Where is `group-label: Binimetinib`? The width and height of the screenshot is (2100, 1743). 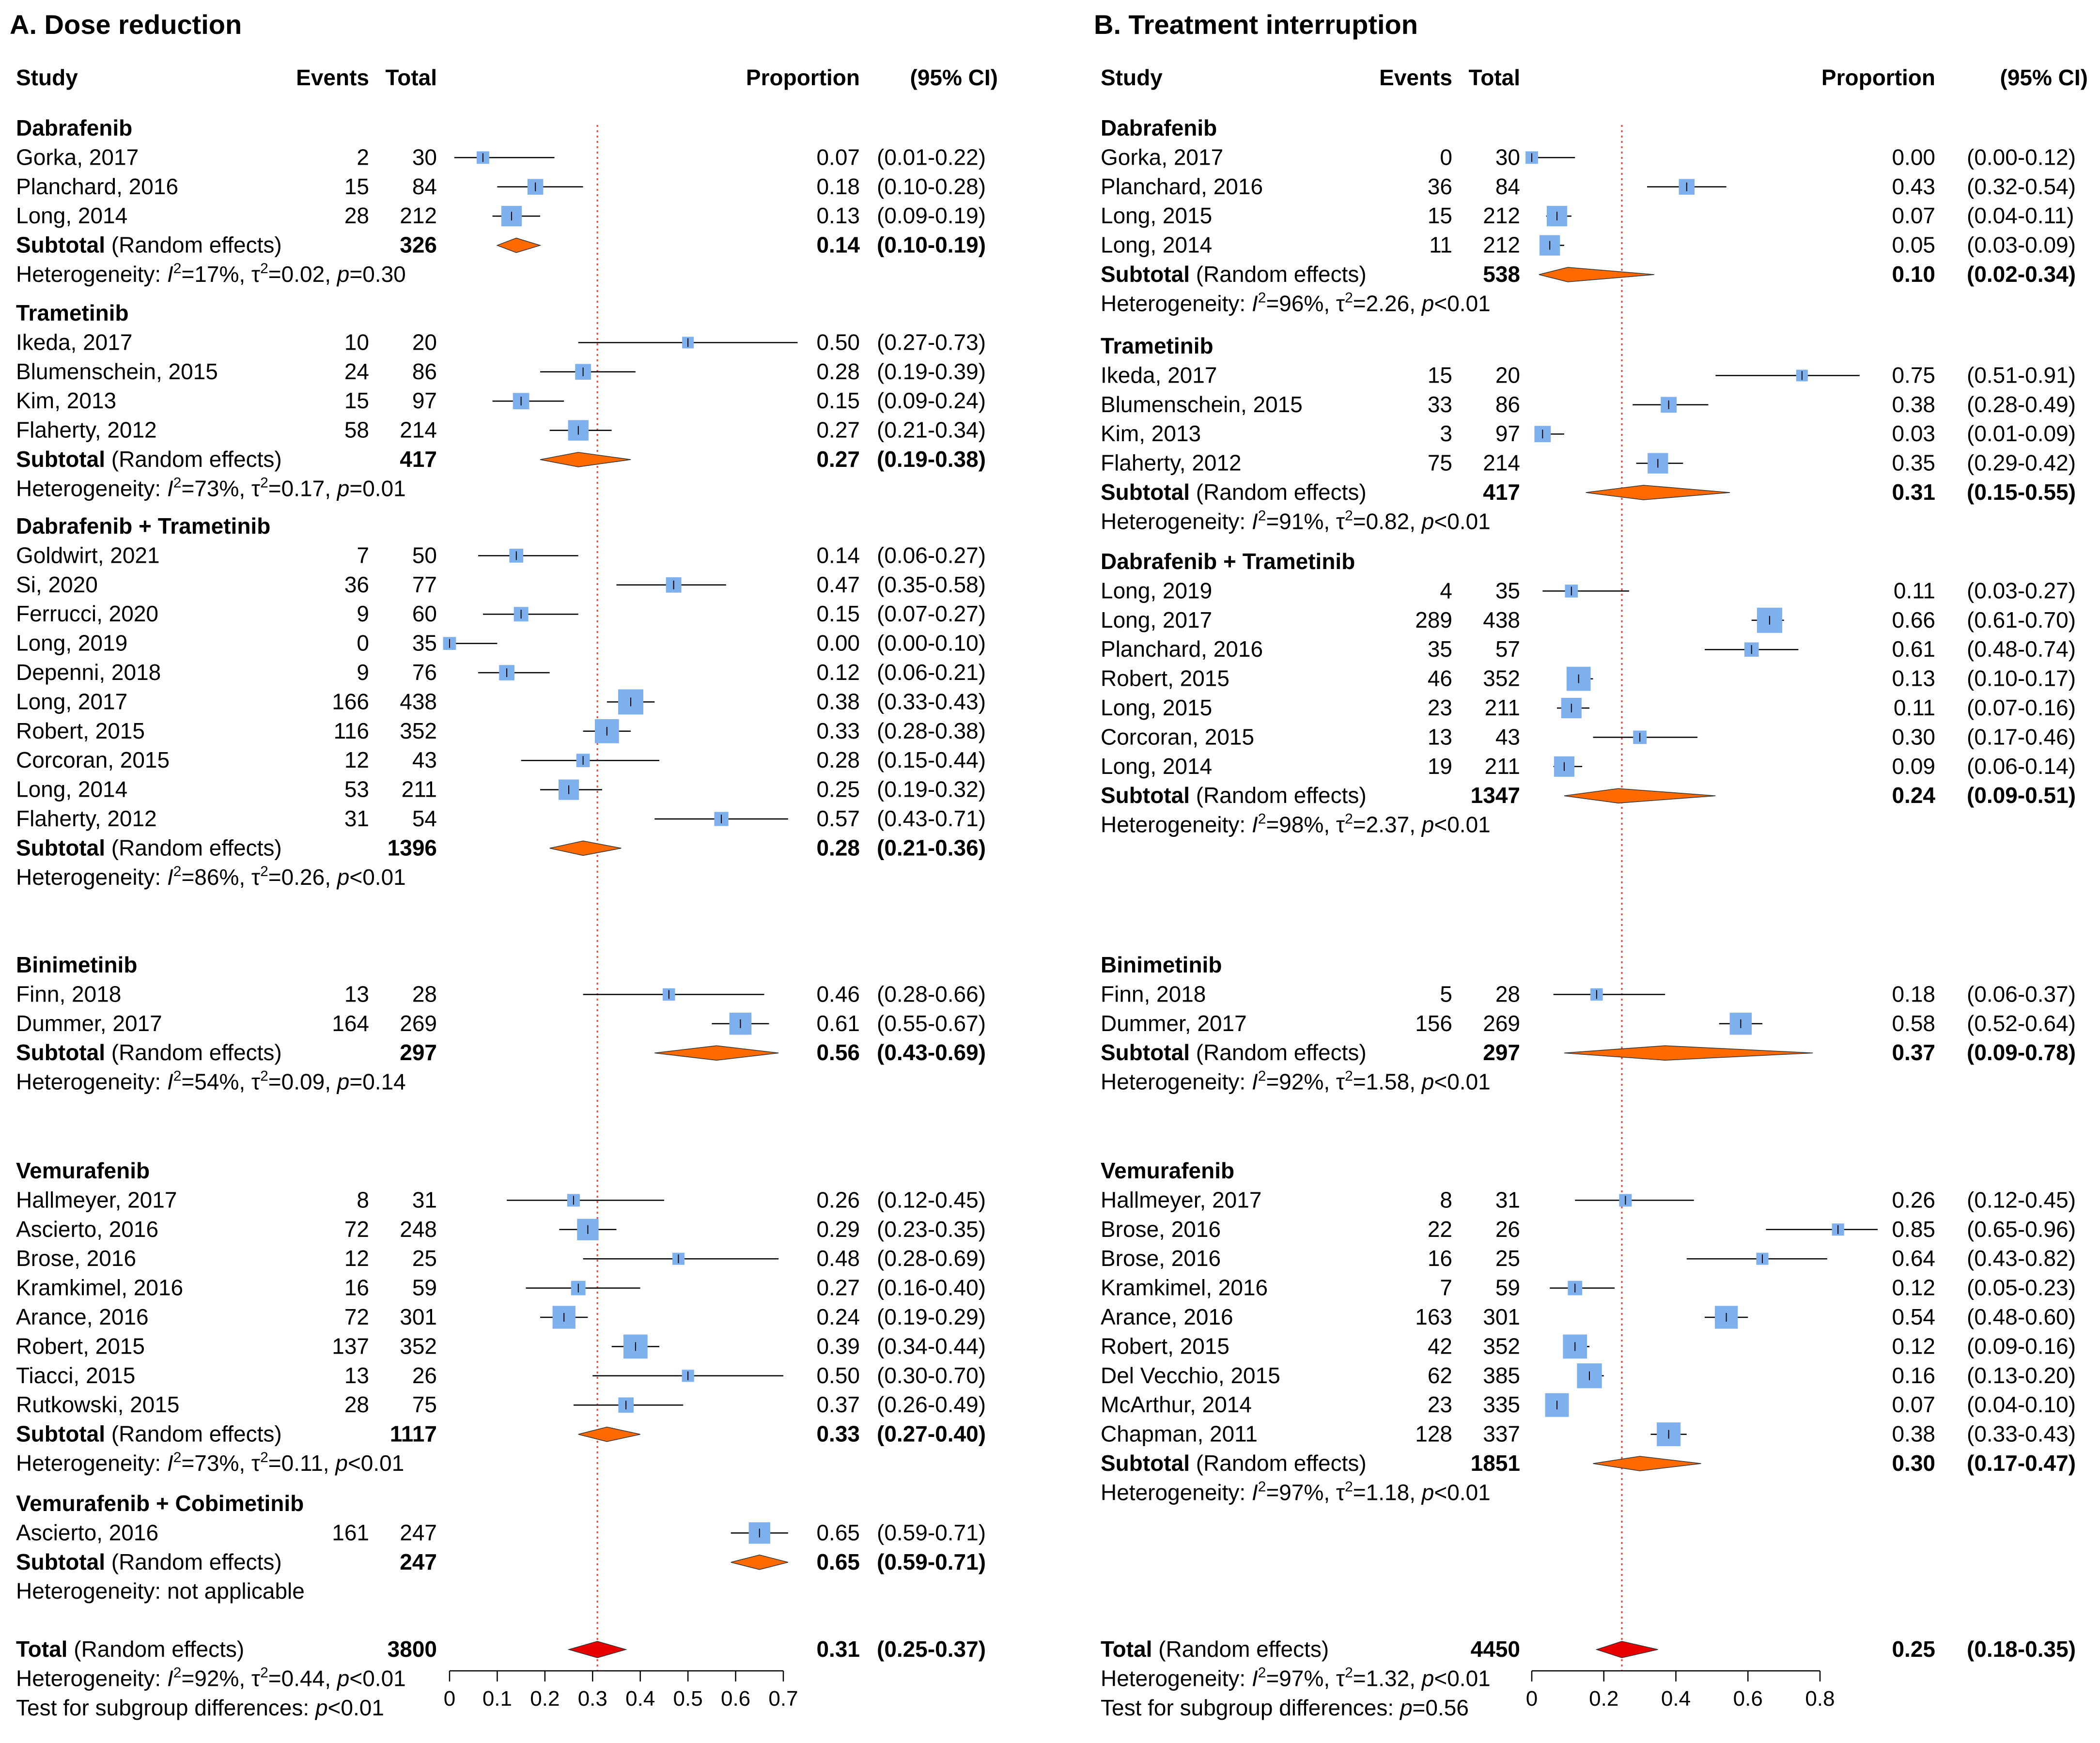
group-label: Binimetinib is located at coordinates (77, 964).